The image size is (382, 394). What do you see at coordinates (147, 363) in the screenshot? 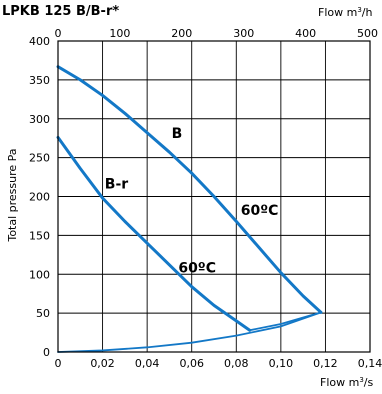
I see `x-tick-label: 0,04` at bounding box center [147, 363].